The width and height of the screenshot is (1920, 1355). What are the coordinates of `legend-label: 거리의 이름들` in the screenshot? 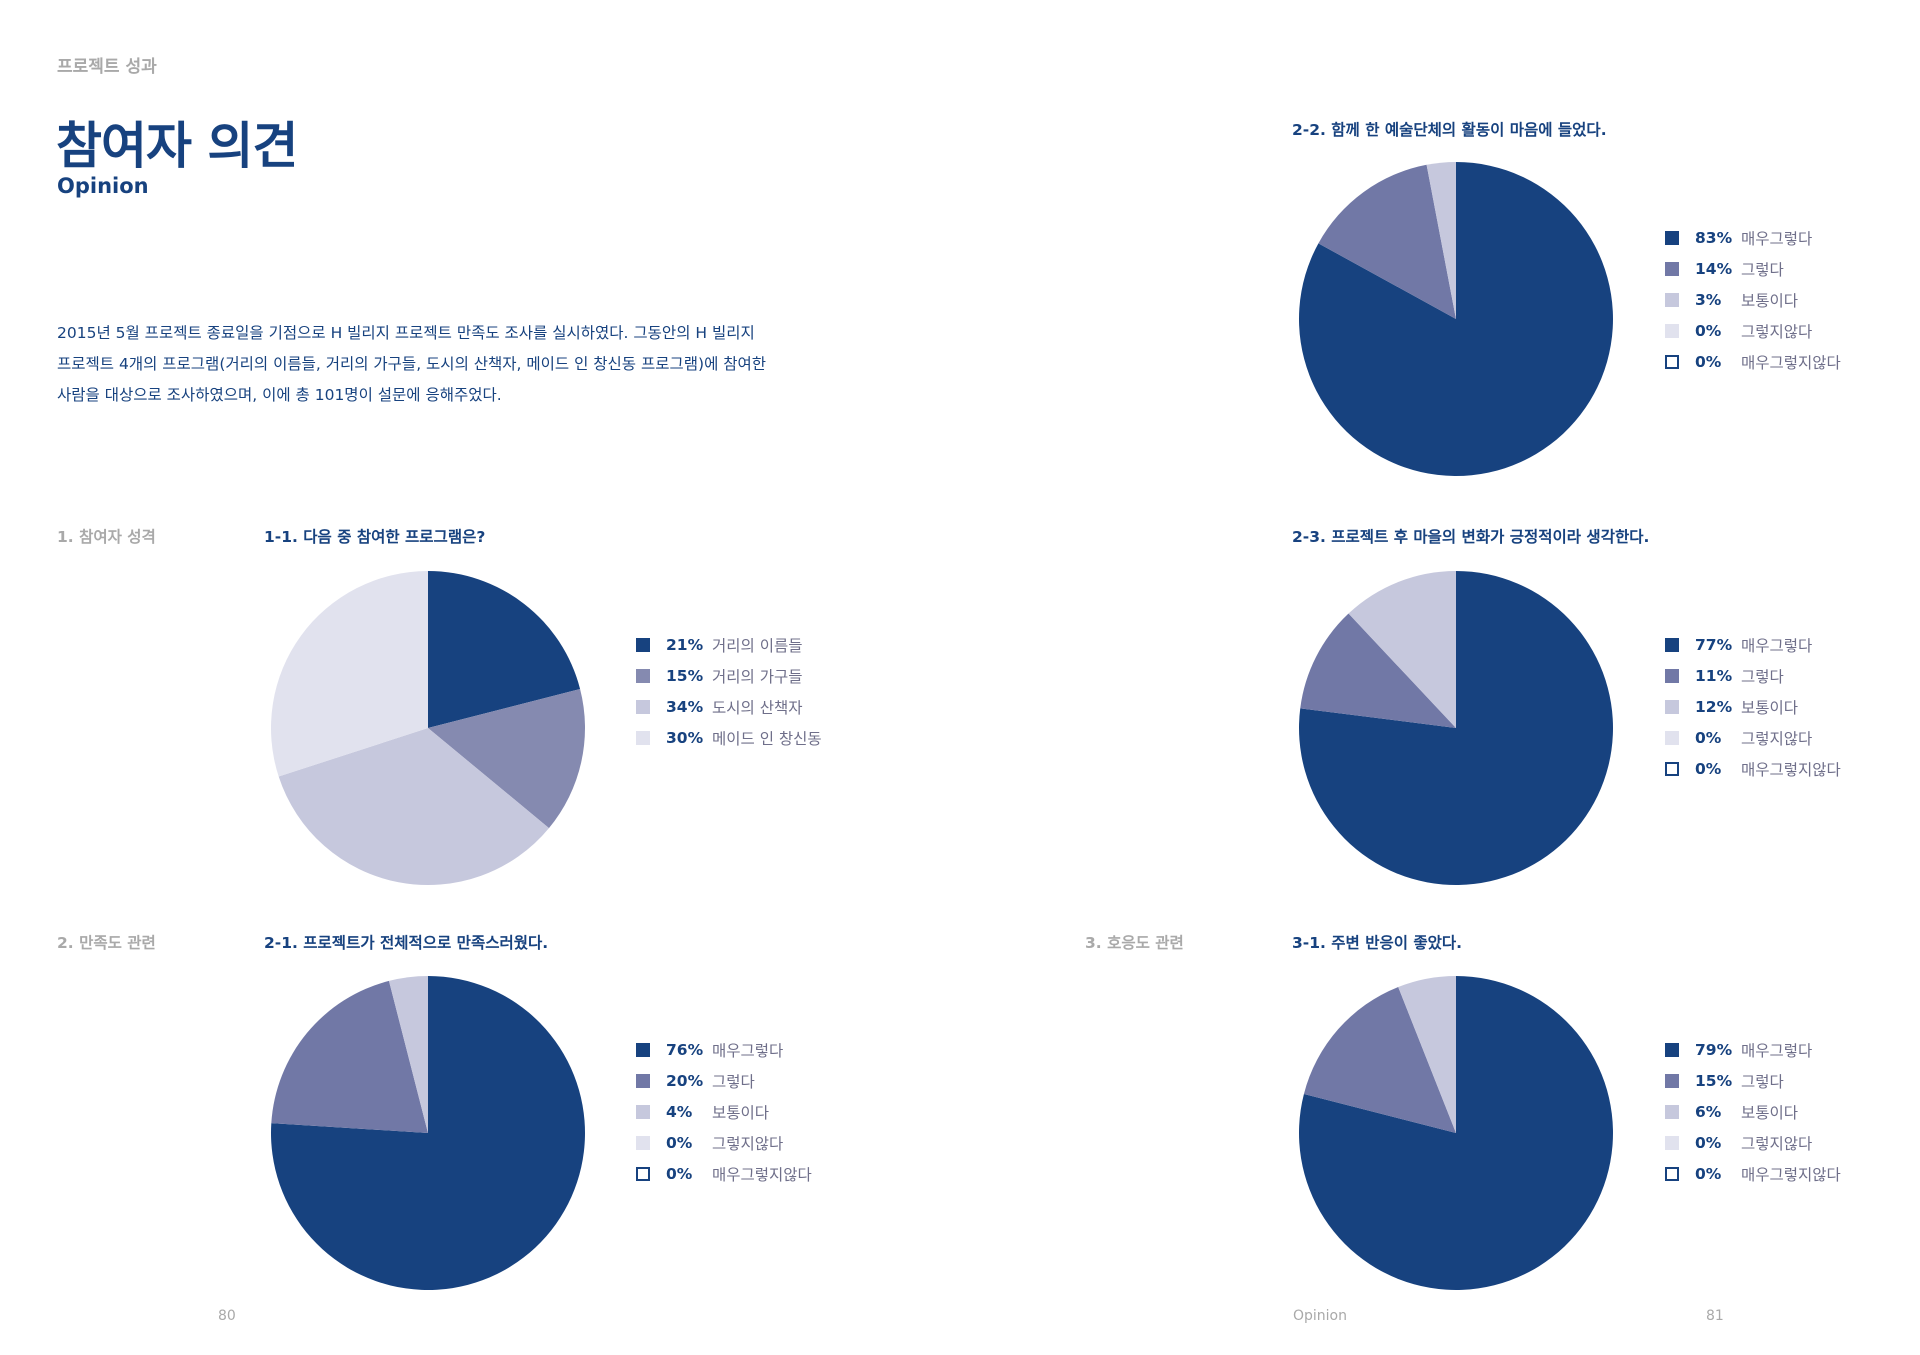 It's located at (757, 645).